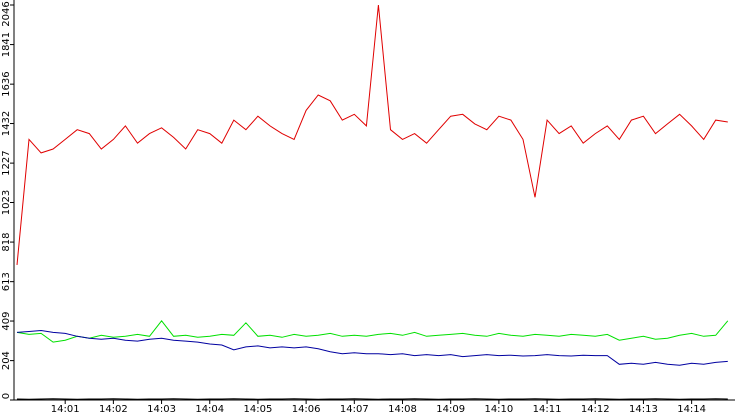  What do you see at coordinates (6, 44) in the screenshot?
I see `y-tick-label: 1841` at bounding box center [6, 44].